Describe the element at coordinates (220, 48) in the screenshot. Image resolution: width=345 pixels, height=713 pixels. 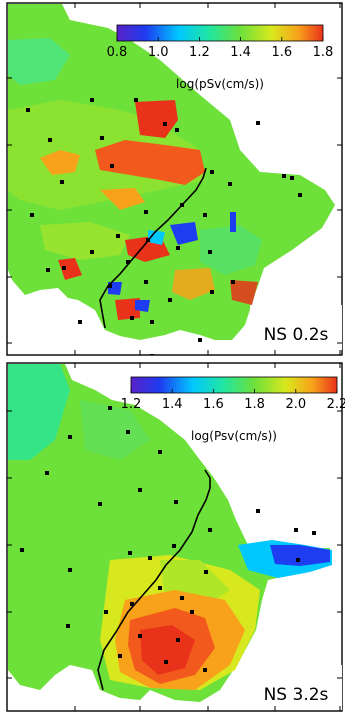
I see `colorbar-top-ticks: 0.8 1.0 1.2 1.4 1.6 1.8` at that location.